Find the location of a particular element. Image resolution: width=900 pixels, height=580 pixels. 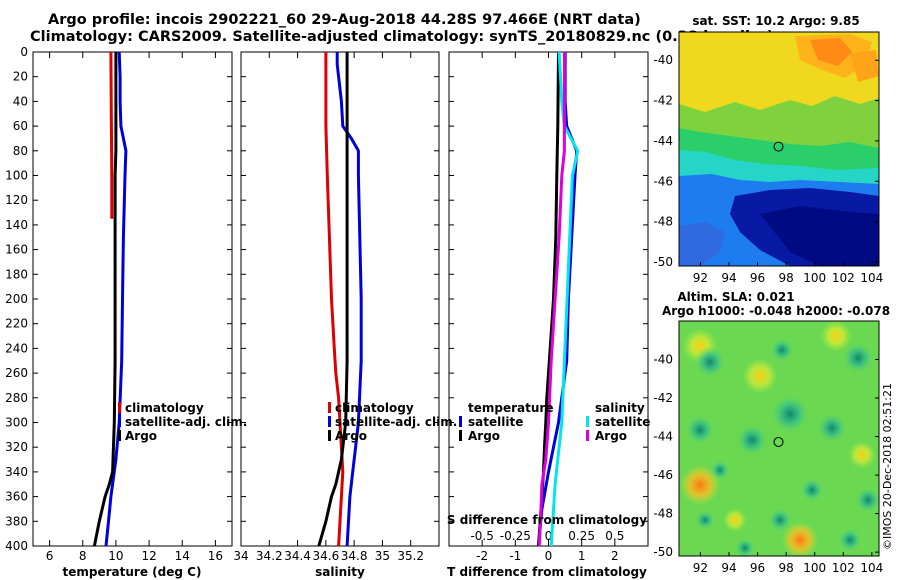

map-y-tick-label: -48 is located at coordinates (663, 514).